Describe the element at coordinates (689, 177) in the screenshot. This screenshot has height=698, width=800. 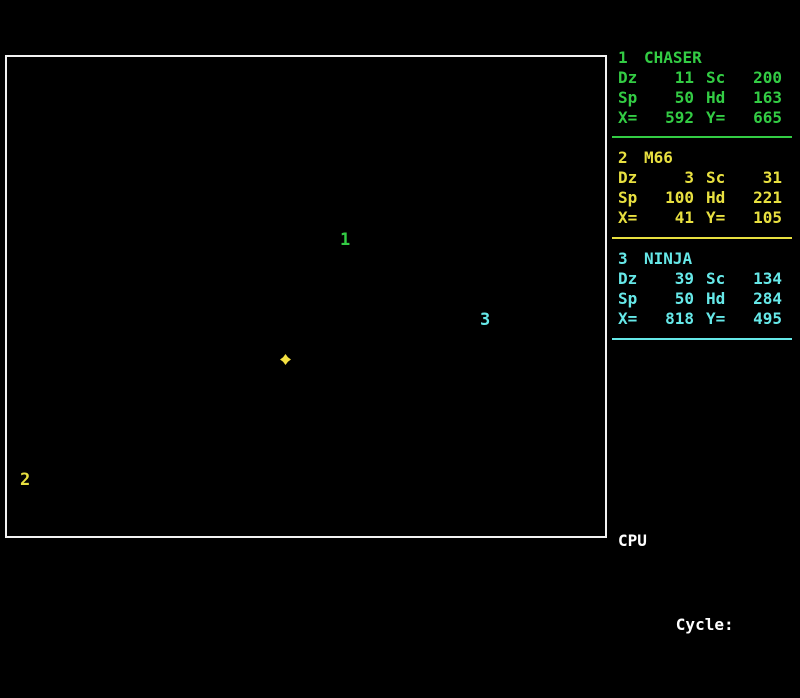
I see `stat-value: 3` at that location.